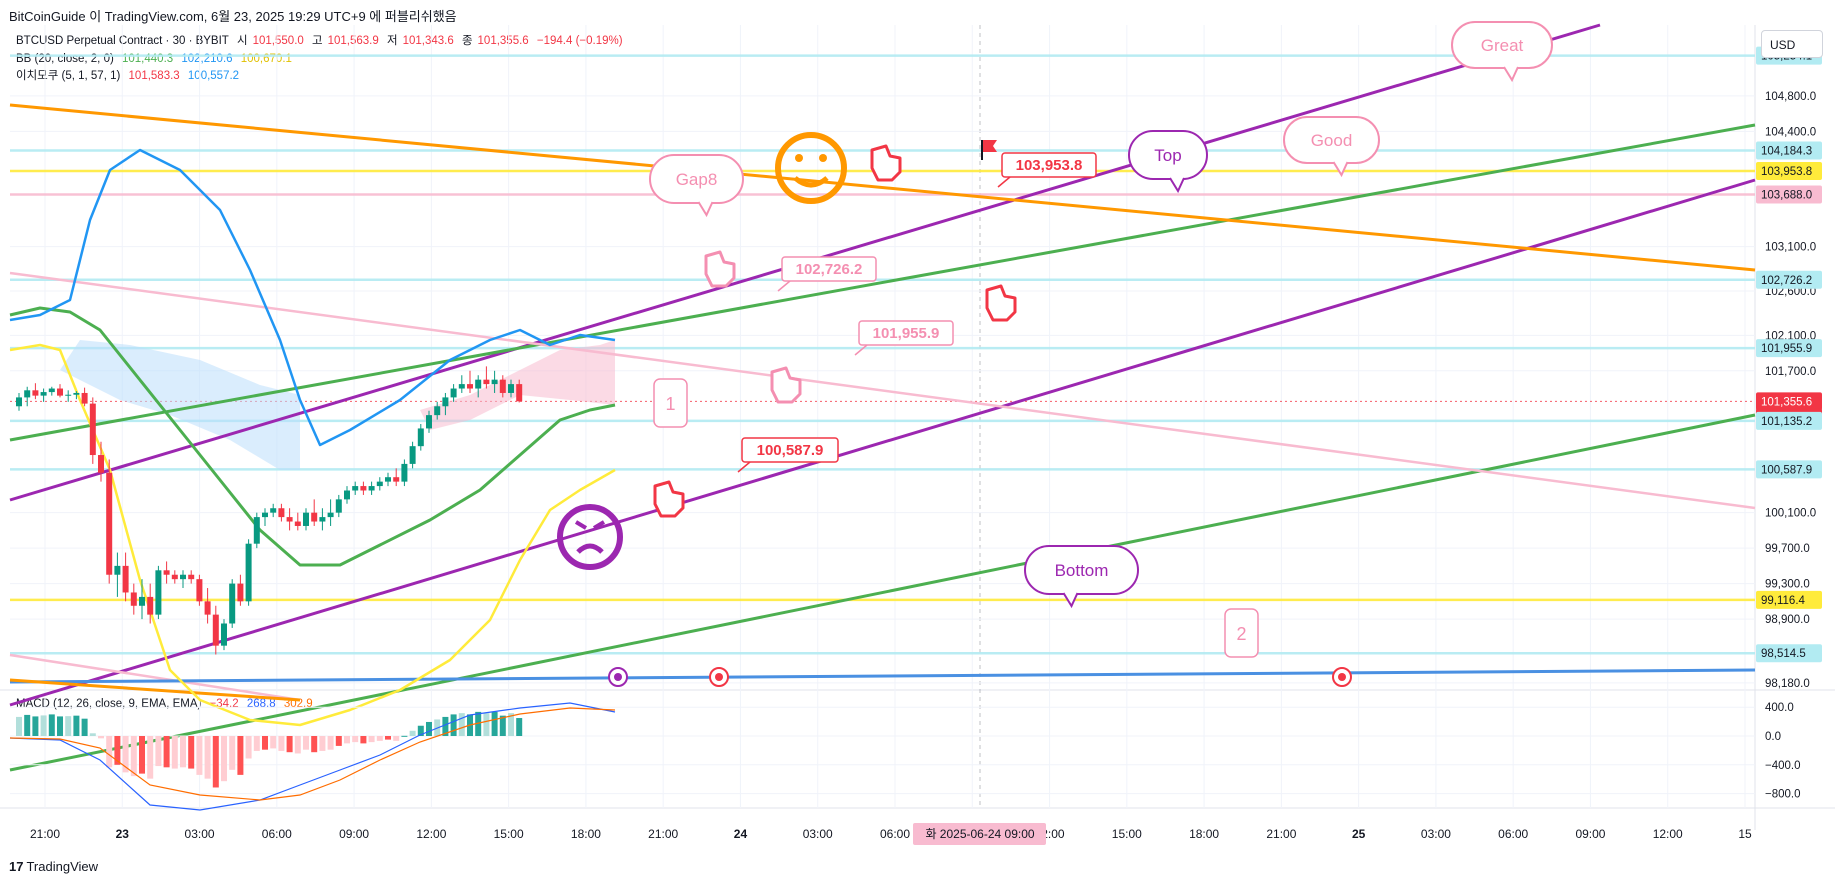 The width and height of the screenshot is (1835, 884). What do you see at coordinates (1783, 654) in the screenshot?
I see `price-label: 98,514.5` at bounding box center [1783, 654].